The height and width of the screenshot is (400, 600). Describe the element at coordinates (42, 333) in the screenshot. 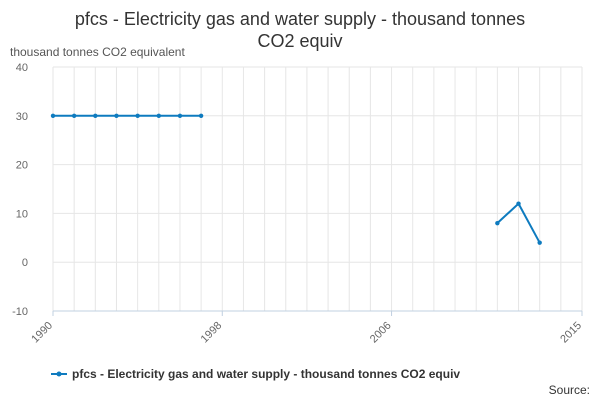

I see `x-tick-label: 1990` at that location.